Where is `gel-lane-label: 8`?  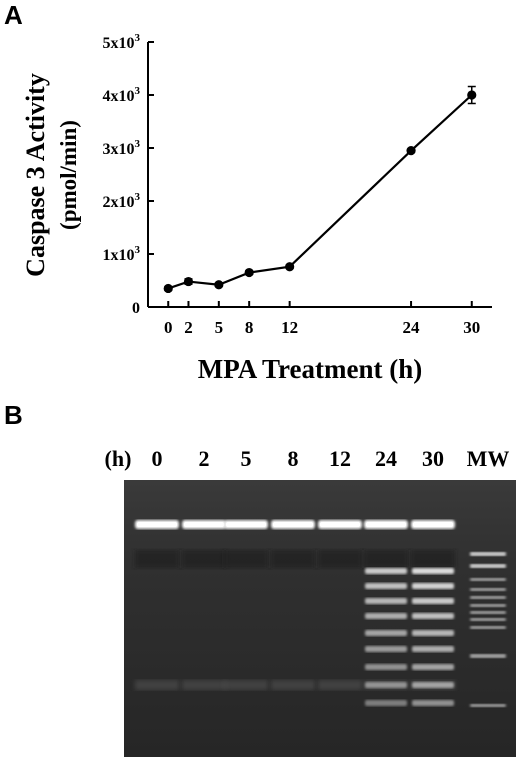 gel-lane-label: 8 is located at coordinates (293, 458).